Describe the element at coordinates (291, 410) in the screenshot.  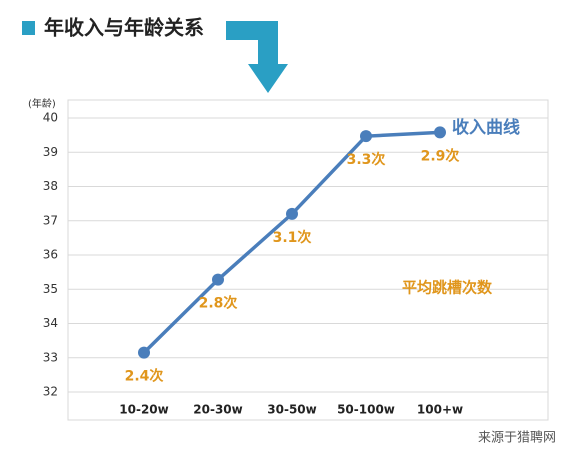
I see `x-tick-label: 30-50w` at that location.